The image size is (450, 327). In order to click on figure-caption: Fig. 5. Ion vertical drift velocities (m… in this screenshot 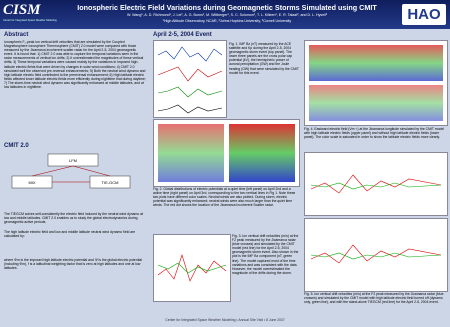, I will do `click(374, 298)`.